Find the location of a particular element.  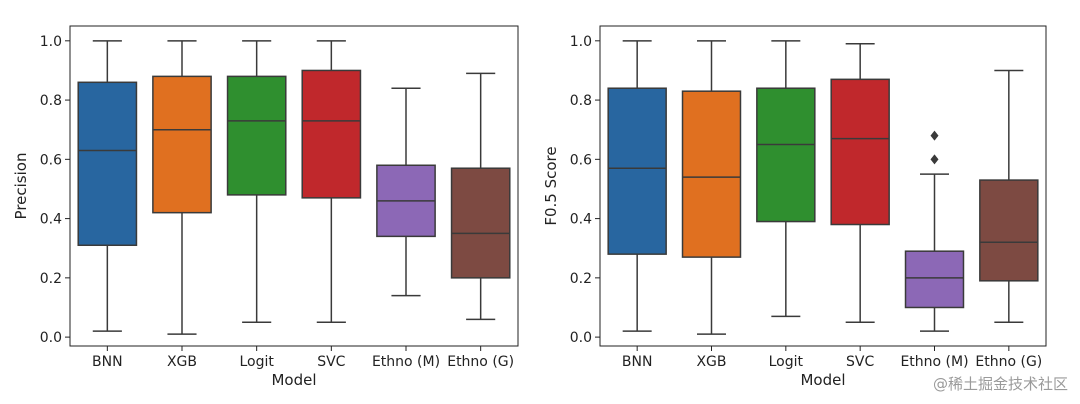

y-axis-label: F0.5 Score is located at coordinates (551, 185).